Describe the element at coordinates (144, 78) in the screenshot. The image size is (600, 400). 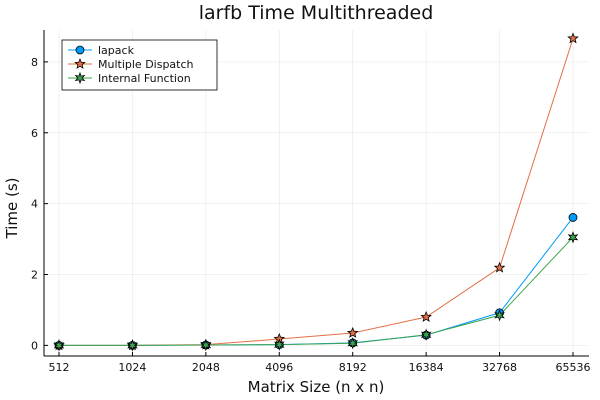
I see `legend-label: Internal Function` at that location.